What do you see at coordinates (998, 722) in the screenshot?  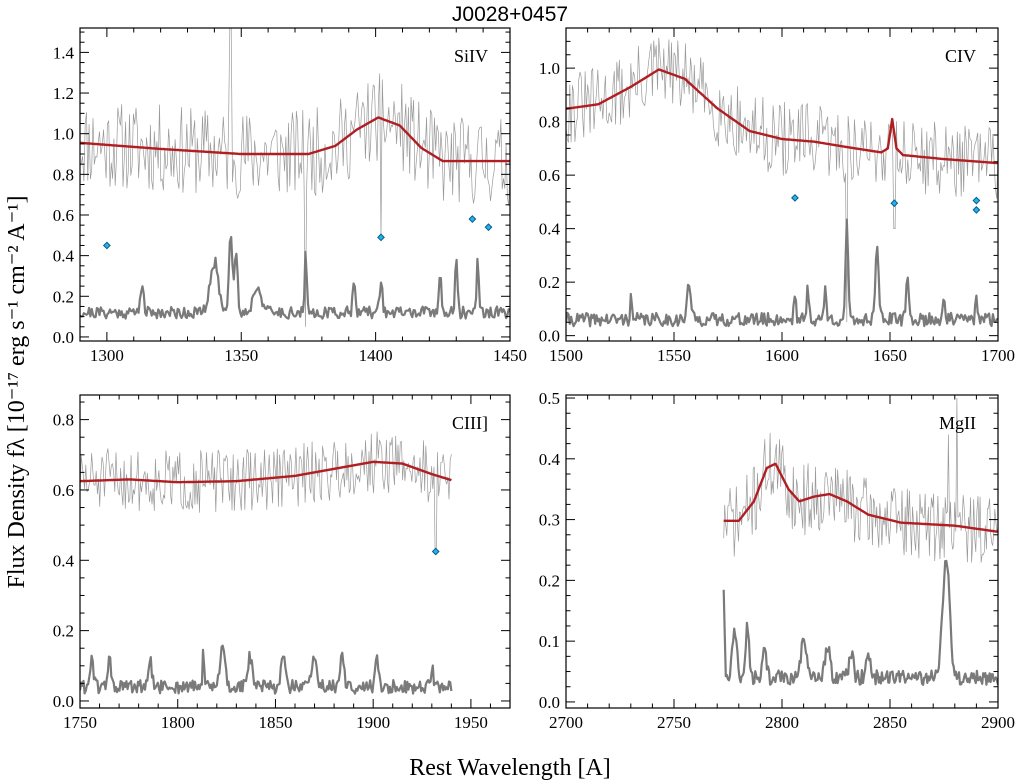 I see `x-tick-label: 2900` at bounding box center [998, 722].